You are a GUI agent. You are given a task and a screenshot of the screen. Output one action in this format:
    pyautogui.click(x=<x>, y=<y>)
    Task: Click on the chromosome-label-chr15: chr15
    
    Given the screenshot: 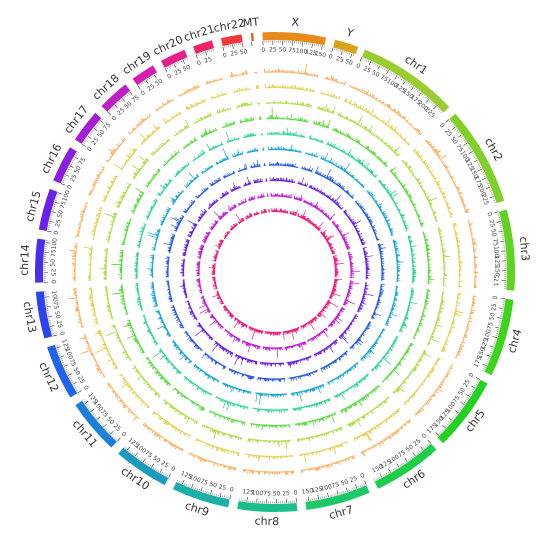 What is the action you would take?
    pyautogui.click(x=33, y=206)
    